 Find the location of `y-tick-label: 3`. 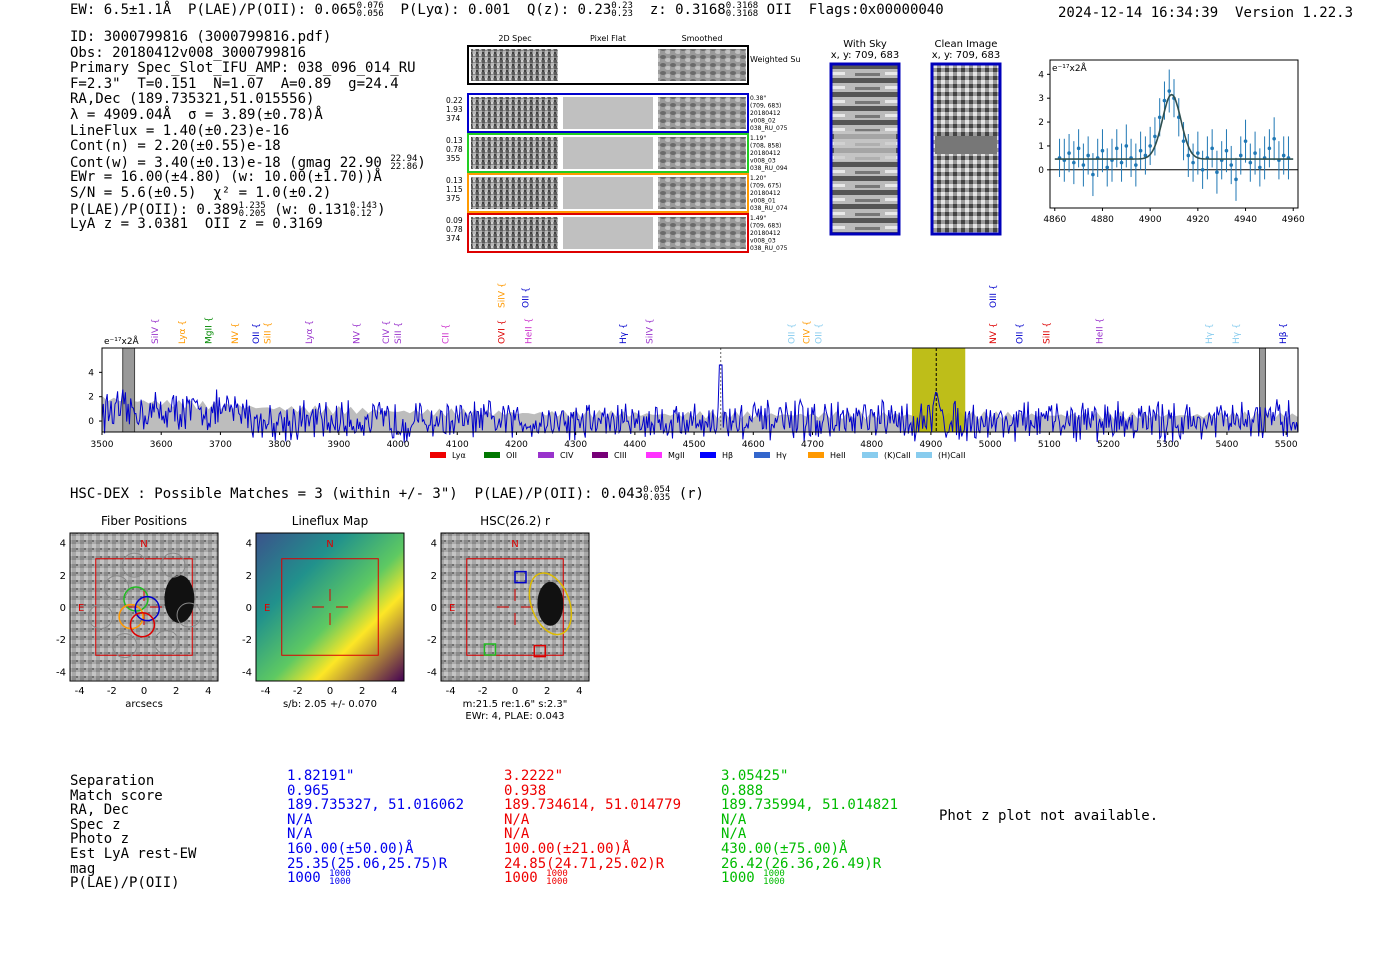

y-tick-label: 3 is located at coordinates (1041, 99).